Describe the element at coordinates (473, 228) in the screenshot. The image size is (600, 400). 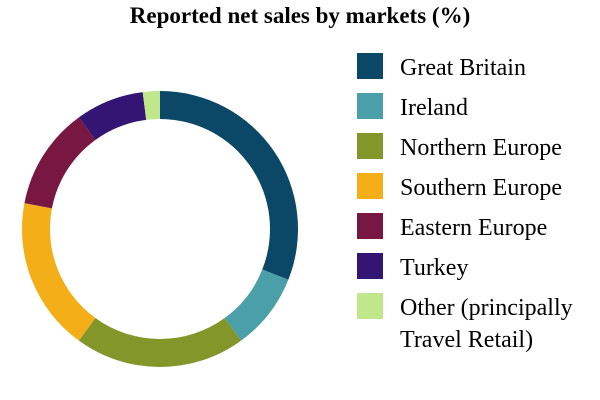
I see `legend-label: Eastern Europe` at that location.